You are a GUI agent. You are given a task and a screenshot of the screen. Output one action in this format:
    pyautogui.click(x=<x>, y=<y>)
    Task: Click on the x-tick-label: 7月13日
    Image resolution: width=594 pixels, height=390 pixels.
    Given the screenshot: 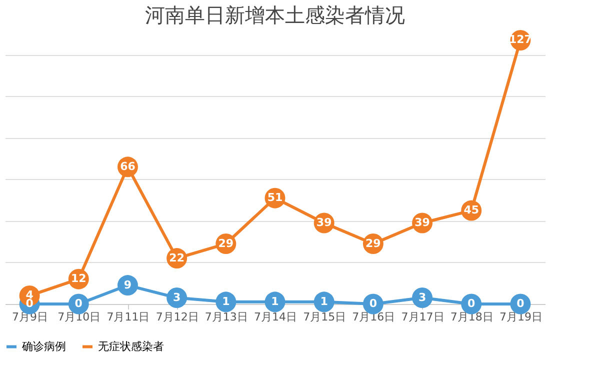 What is the action you would take?
    pyautogui.click(x=226, y=317)
    